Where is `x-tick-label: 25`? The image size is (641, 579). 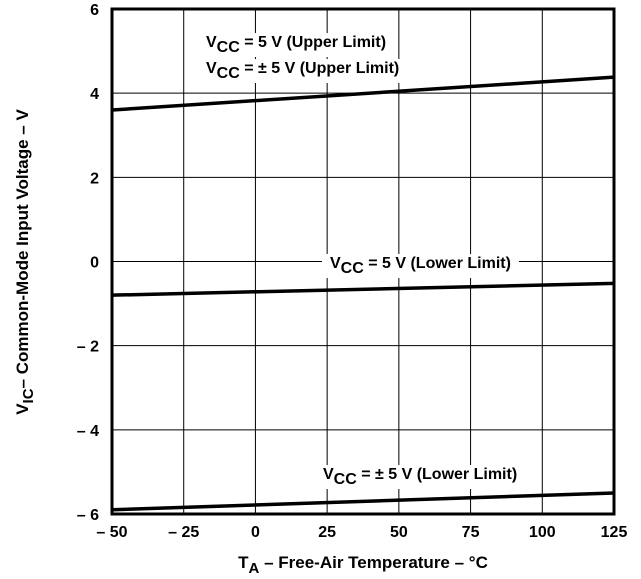
x-tick-label: 25 is located at coordinates (327, 532).